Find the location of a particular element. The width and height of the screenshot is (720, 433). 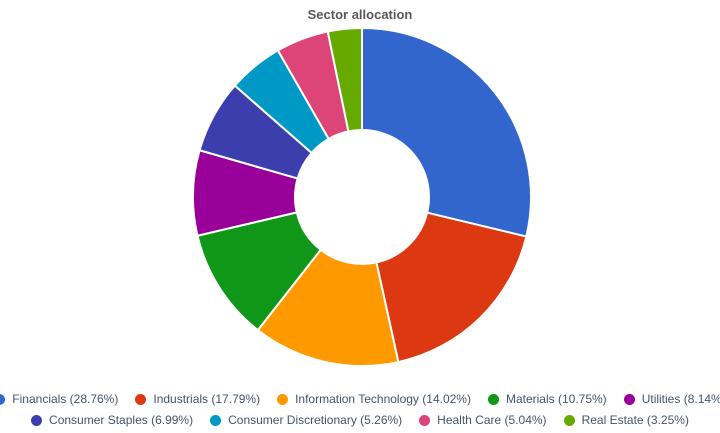

legend-item-materials: Materials (10.75%) is located at coordinates (547, 399).